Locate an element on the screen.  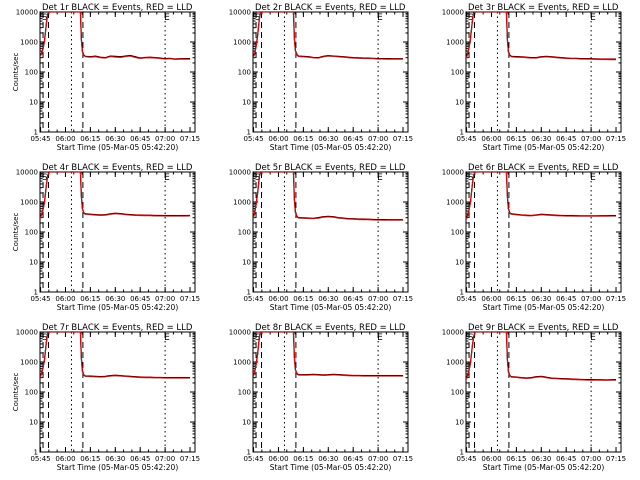
panel-title: Det 3r BLACK = Events, RED = LLD is located at coordinates (543, 8).